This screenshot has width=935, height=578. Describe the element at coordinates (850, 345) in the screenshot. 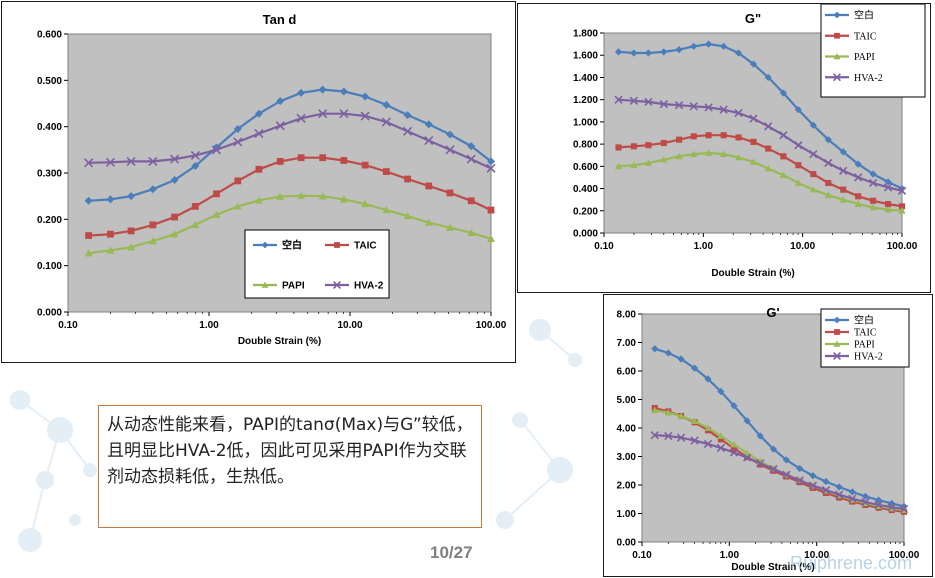

I see `chart3-legend-item: PAPI` at that location.